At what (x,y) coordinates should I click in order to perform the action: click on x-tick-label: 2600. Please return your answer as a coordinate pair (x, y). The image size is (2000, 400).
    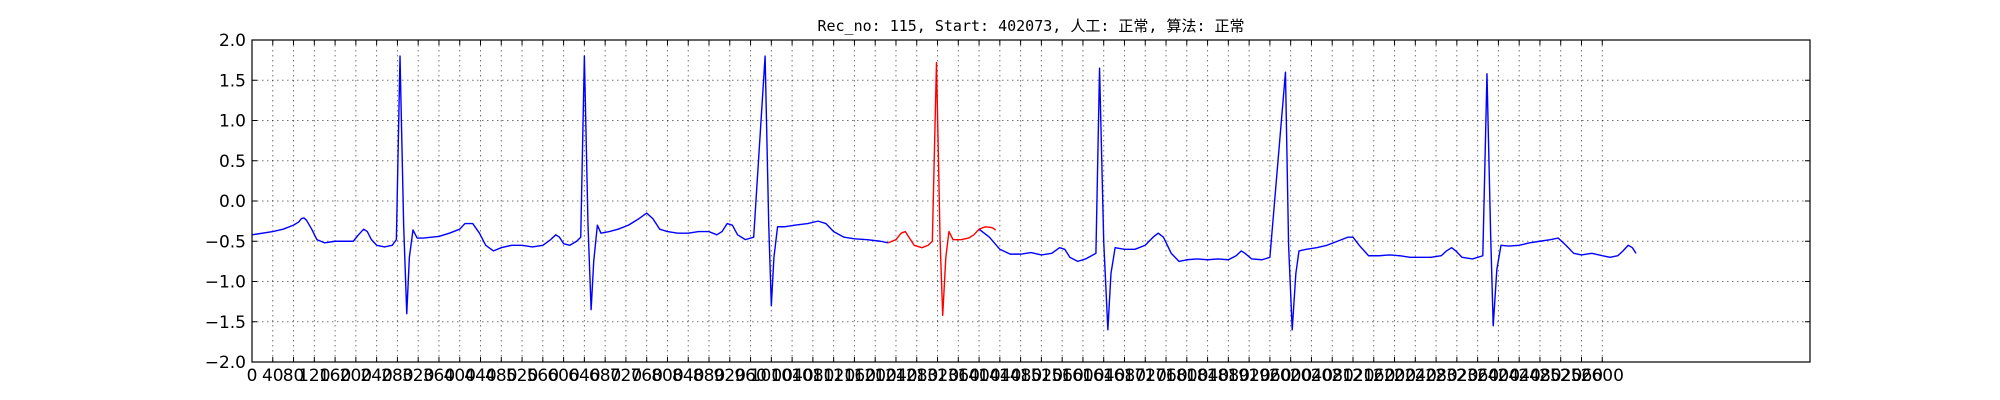
    Looking at the image, I should click on (1602, 376).